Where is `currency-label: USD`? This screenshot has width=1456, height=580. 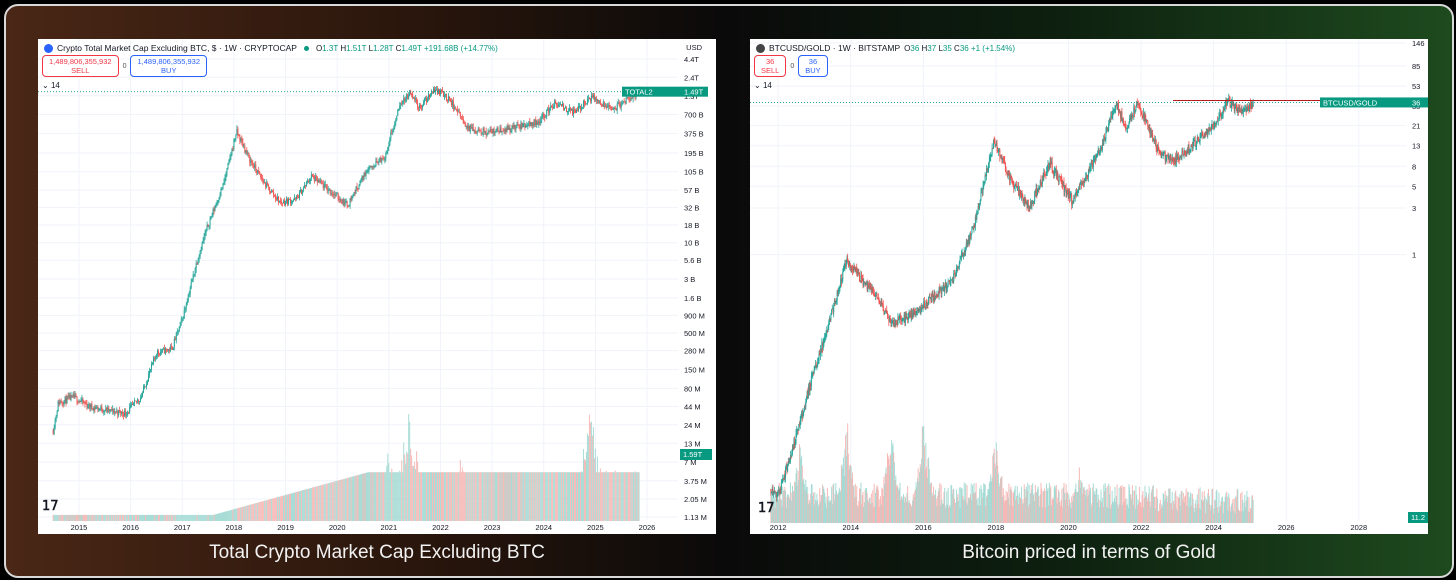 currency-label: USD is located at coordinates (694, 47).